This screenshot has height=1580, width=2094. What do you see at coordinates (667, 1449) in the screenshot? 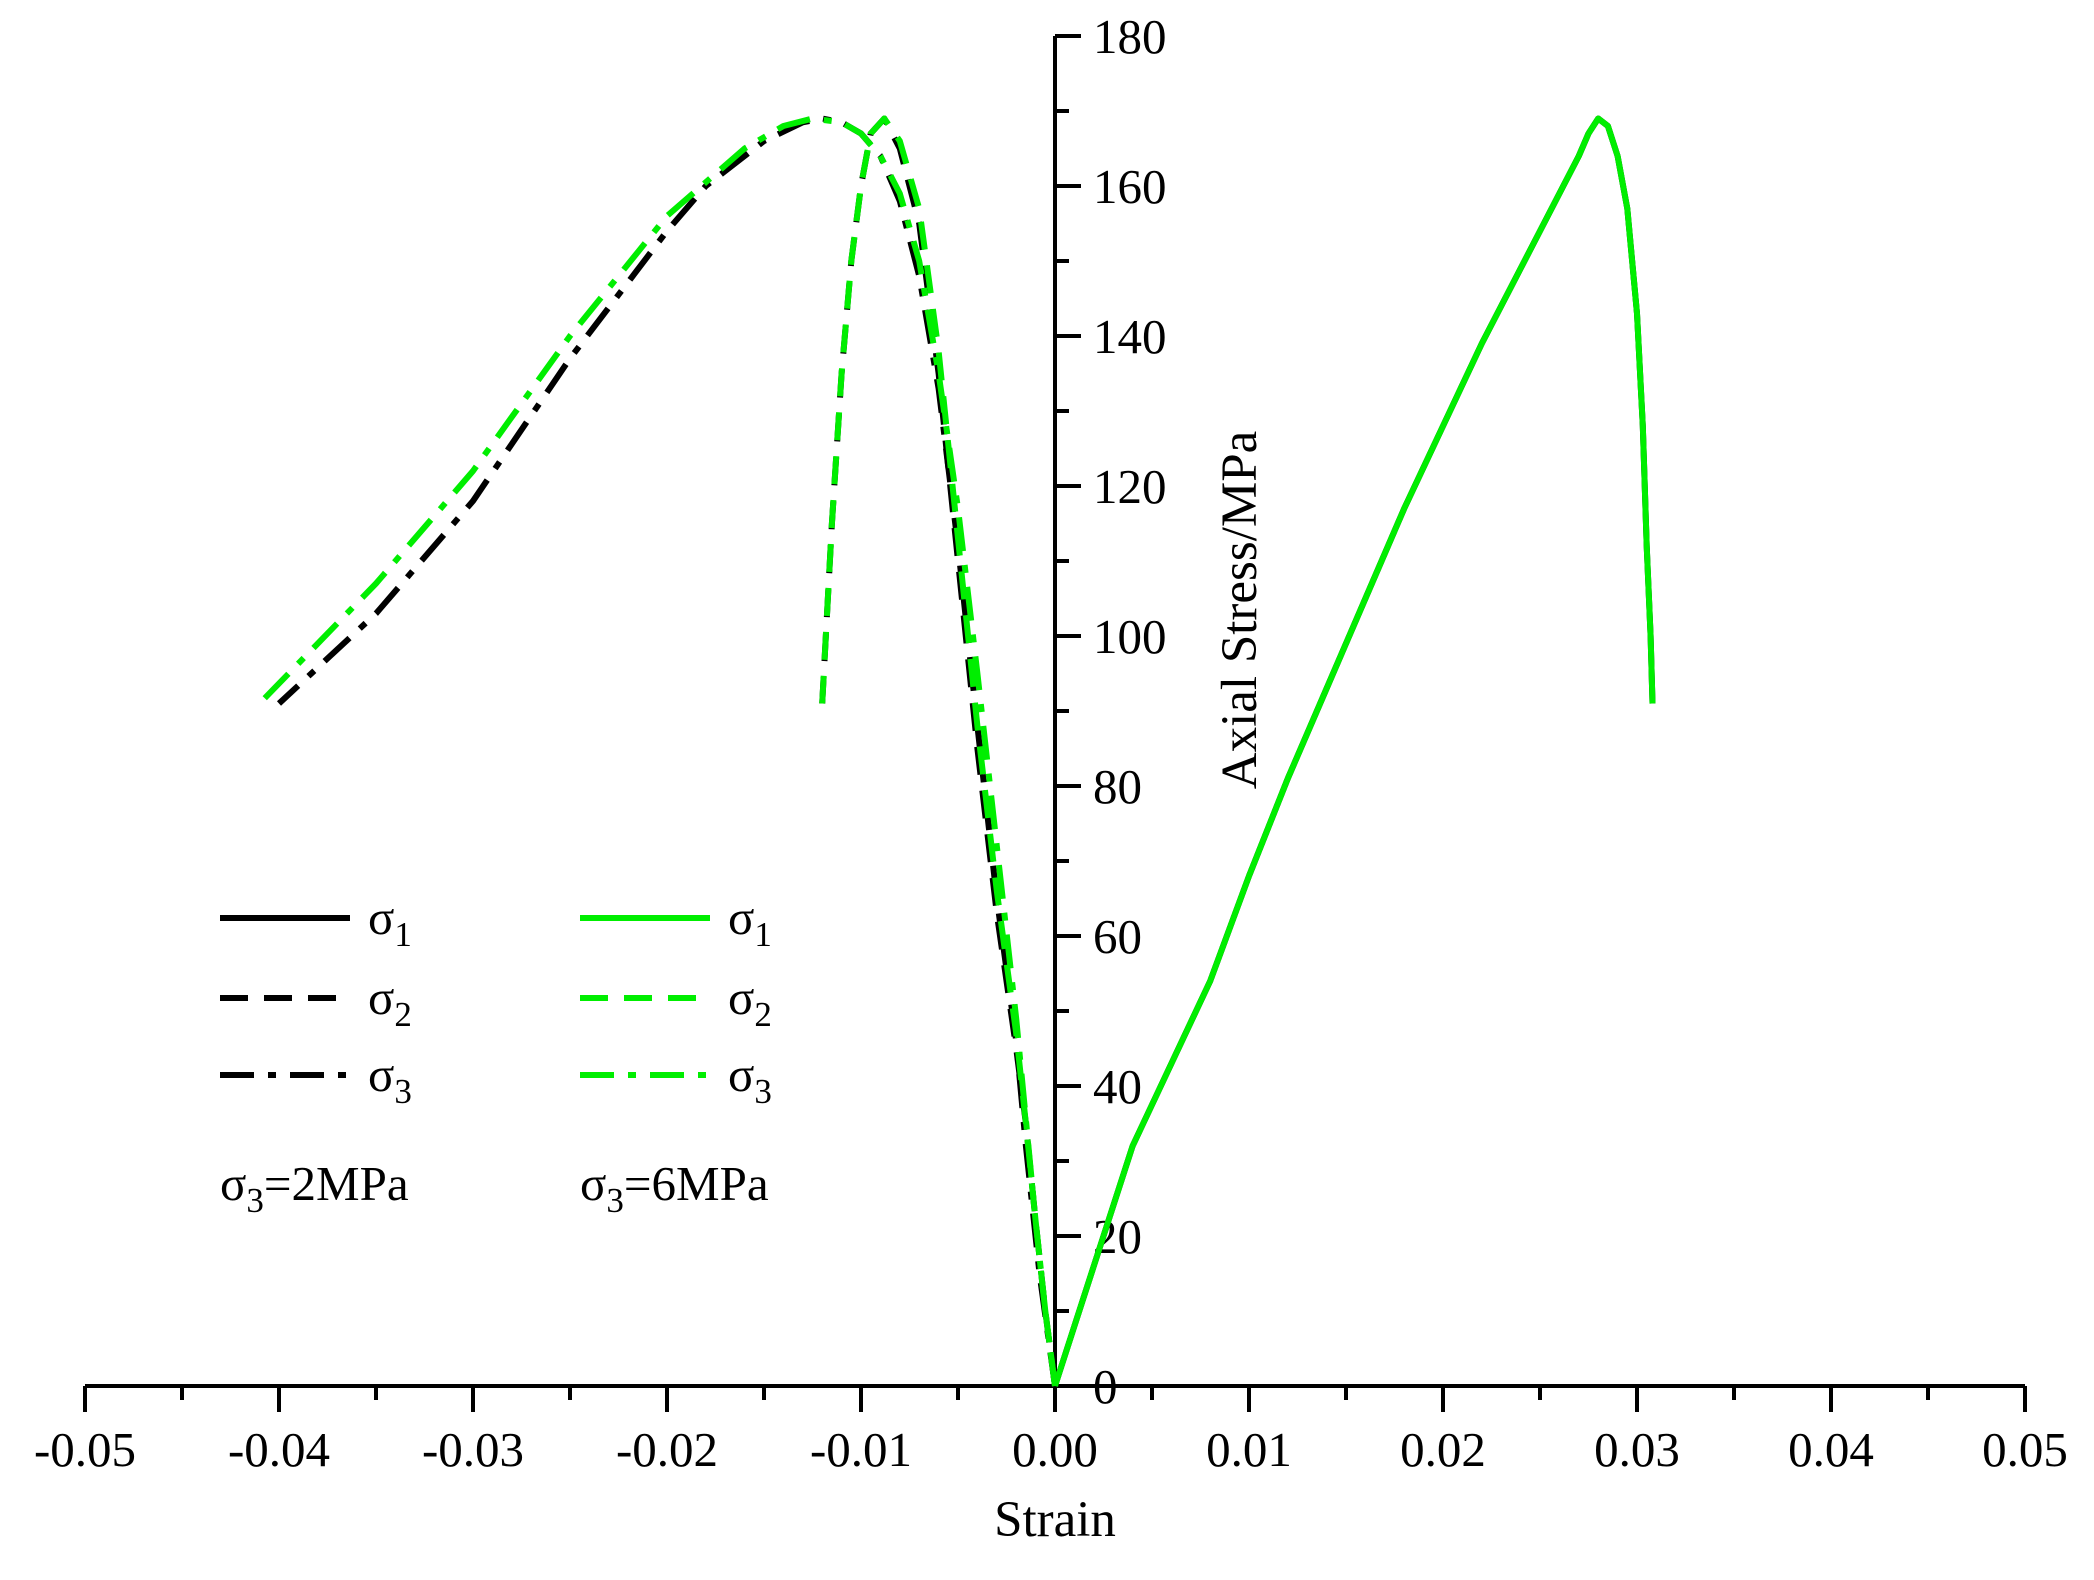
I see `x-tick-label: -0.02` at bounding box center [667, 1449].